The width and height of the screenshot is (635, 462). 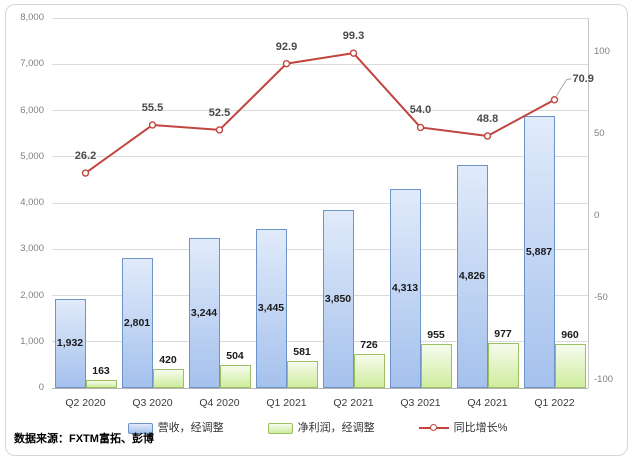 I want to click on source-note: 数据来源：FXTM富拓、彭博, so click(x=84, y=439).